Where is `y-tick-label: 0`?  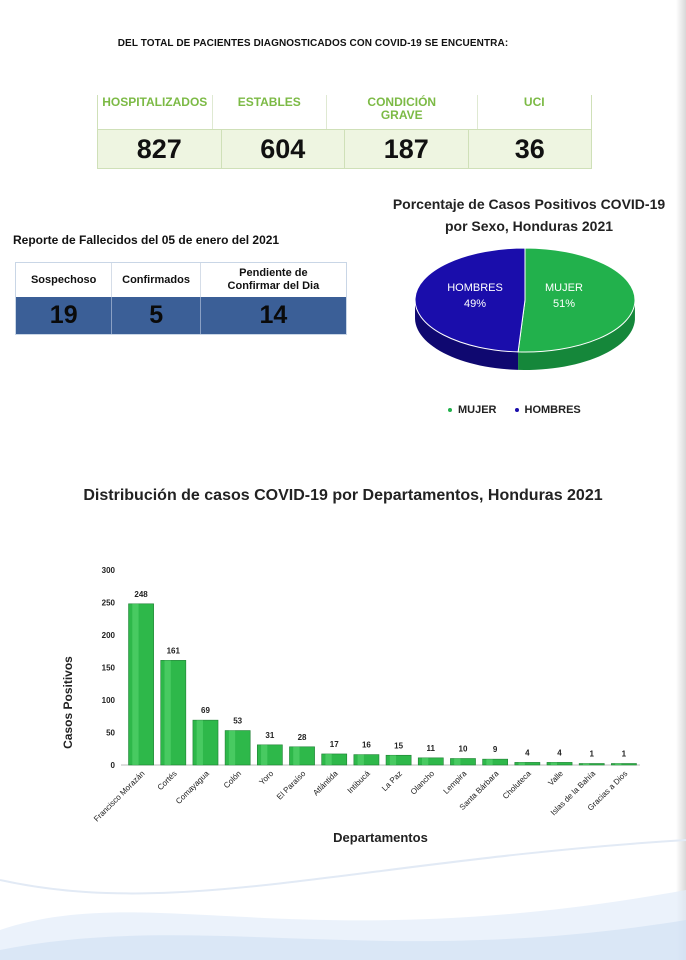
y-tick-label: 0 is located at coordinates (113, 765).